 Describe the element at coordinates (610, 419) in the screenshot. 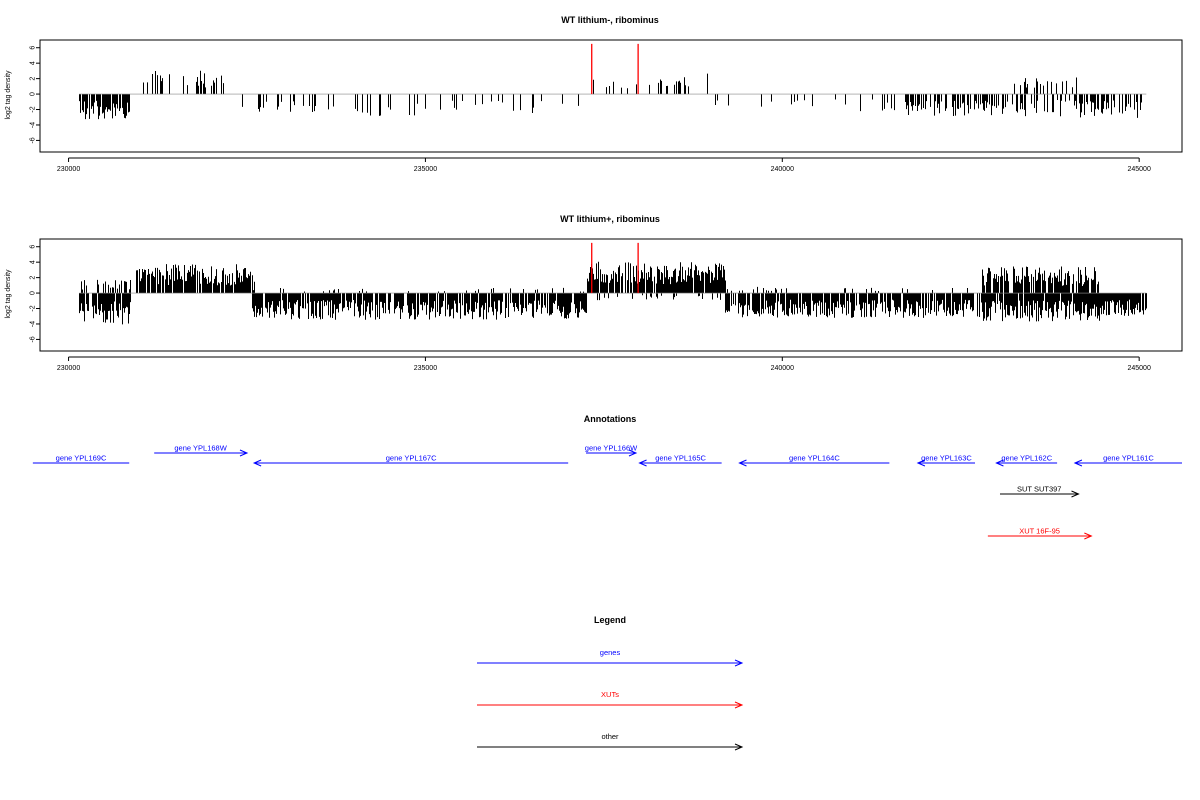

I see `annotations-title: Annotations` at that location.